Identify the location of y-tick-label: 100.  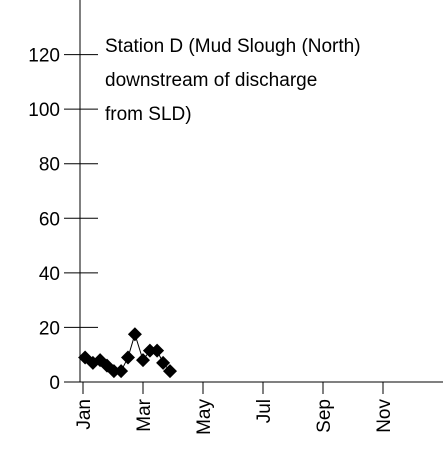
(44, 110).